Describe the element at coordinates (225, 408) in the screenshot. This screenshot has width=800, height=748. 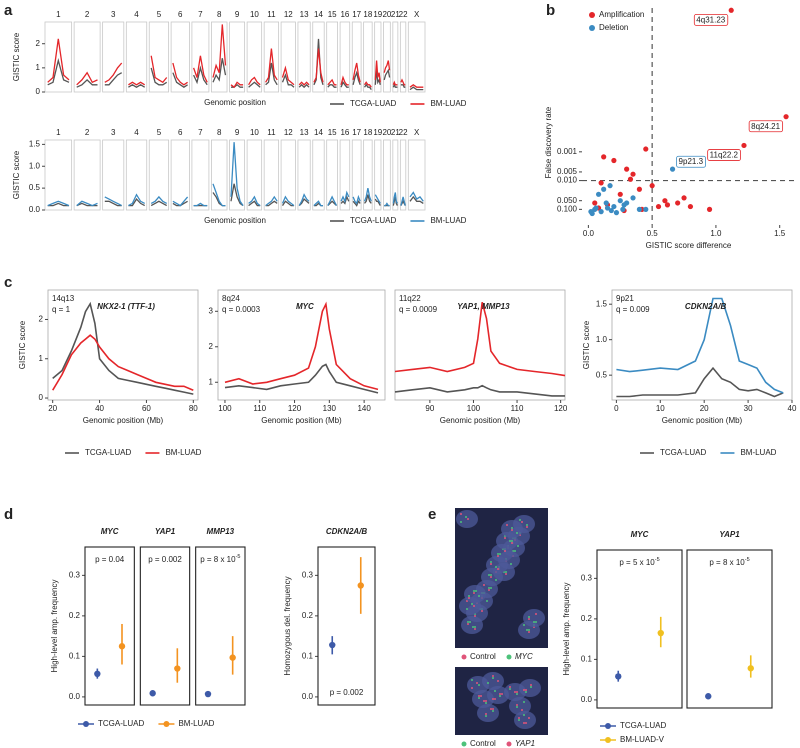
I see `x-tick-label: 100` at that location.